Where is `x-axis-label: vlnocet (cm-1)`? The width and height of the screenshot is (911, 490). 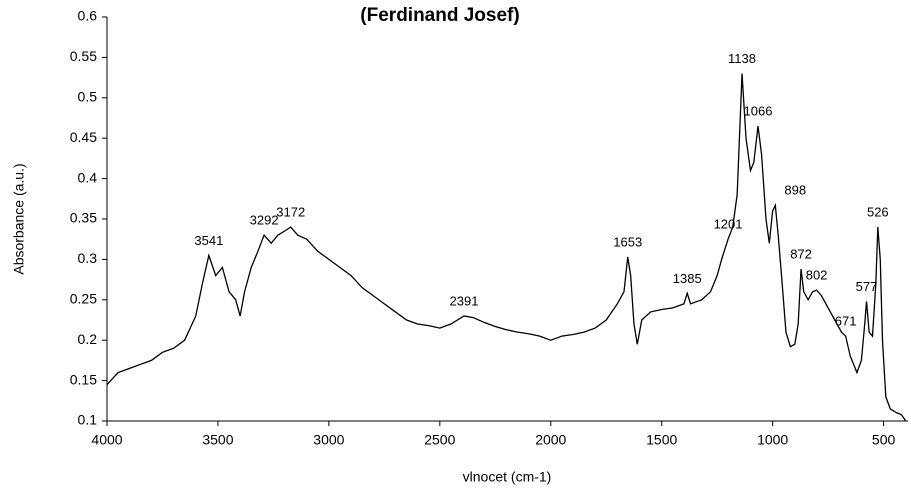 x-axis-label: vlnocet (cm-1) is located at coordinates (507, 477).